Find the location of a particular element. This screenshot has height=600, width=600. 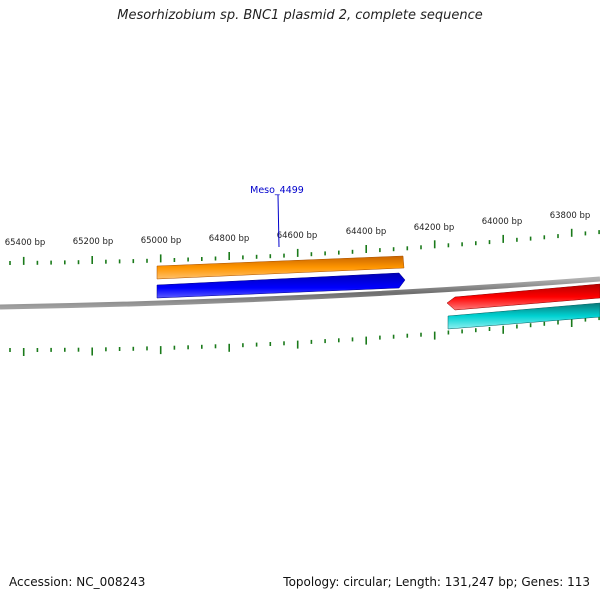

gene-meso-4499-feature is located at coordinates (281, 285).